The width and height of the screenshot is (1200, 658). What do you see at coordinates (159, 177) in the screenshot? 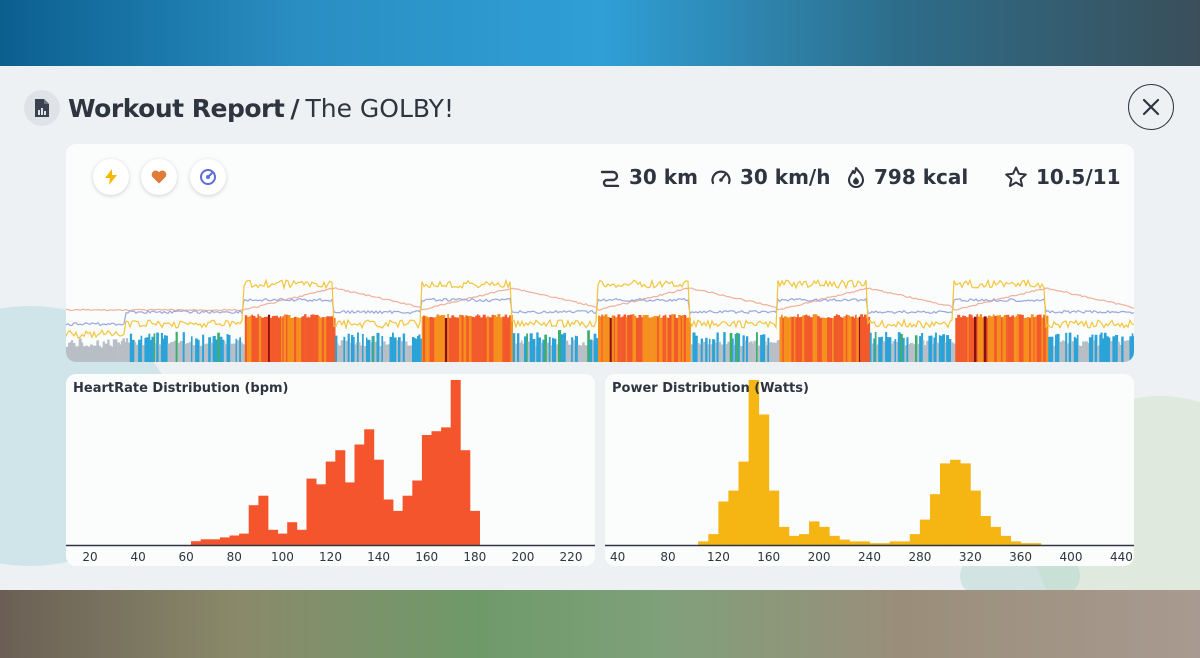
I see `heartrate-toggle` at bounding box center [159, 177].